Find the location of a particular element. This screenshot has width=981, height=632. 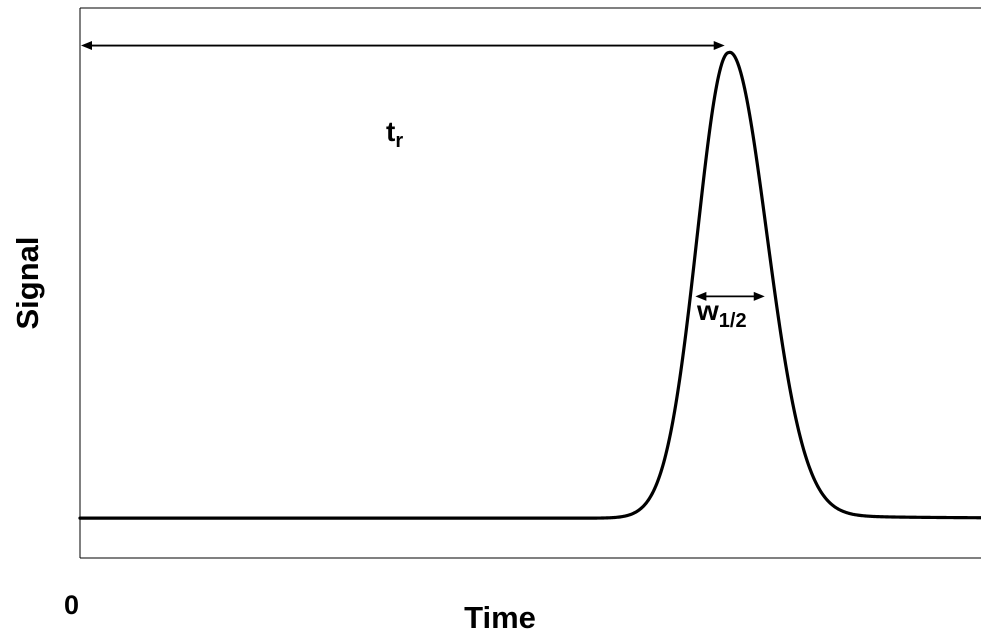

half-width-label-main: w is located at coordinates (707, 310).